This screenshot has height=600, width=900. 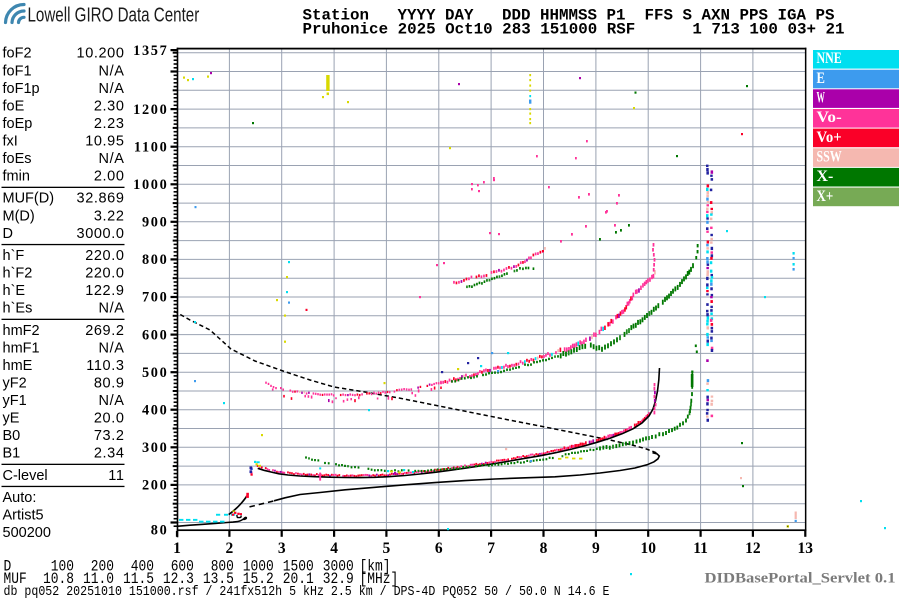 I want to click on svg-text: 3.22, so click(x=109, y=216).